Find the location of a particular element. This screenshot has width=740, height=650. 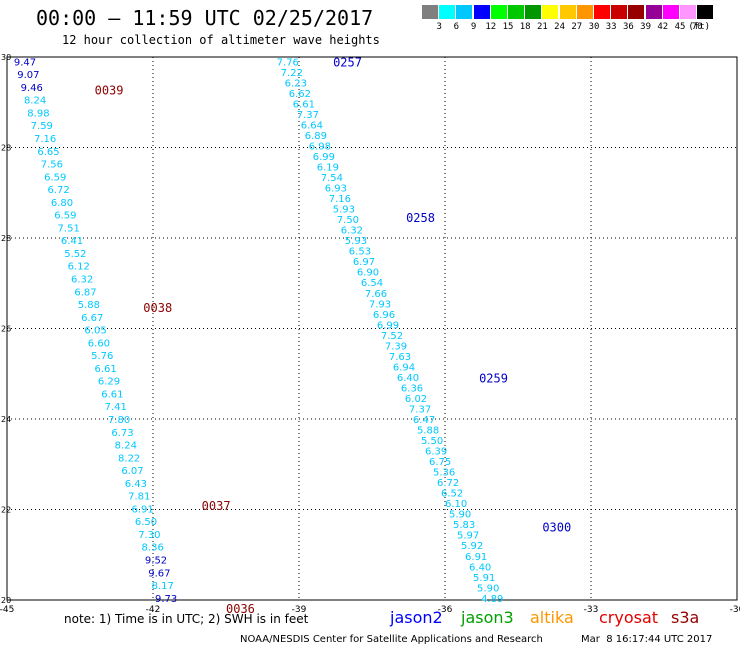

swh-value-label: 6.62 is located at coordinates (300, 94).